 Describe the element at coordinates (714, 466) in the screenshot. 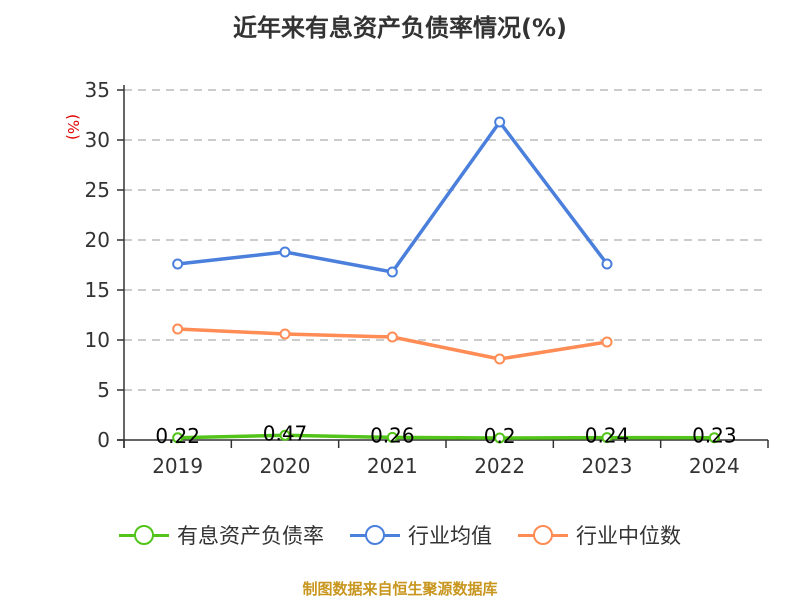

I see `x-tick-label: 2024` at that location.